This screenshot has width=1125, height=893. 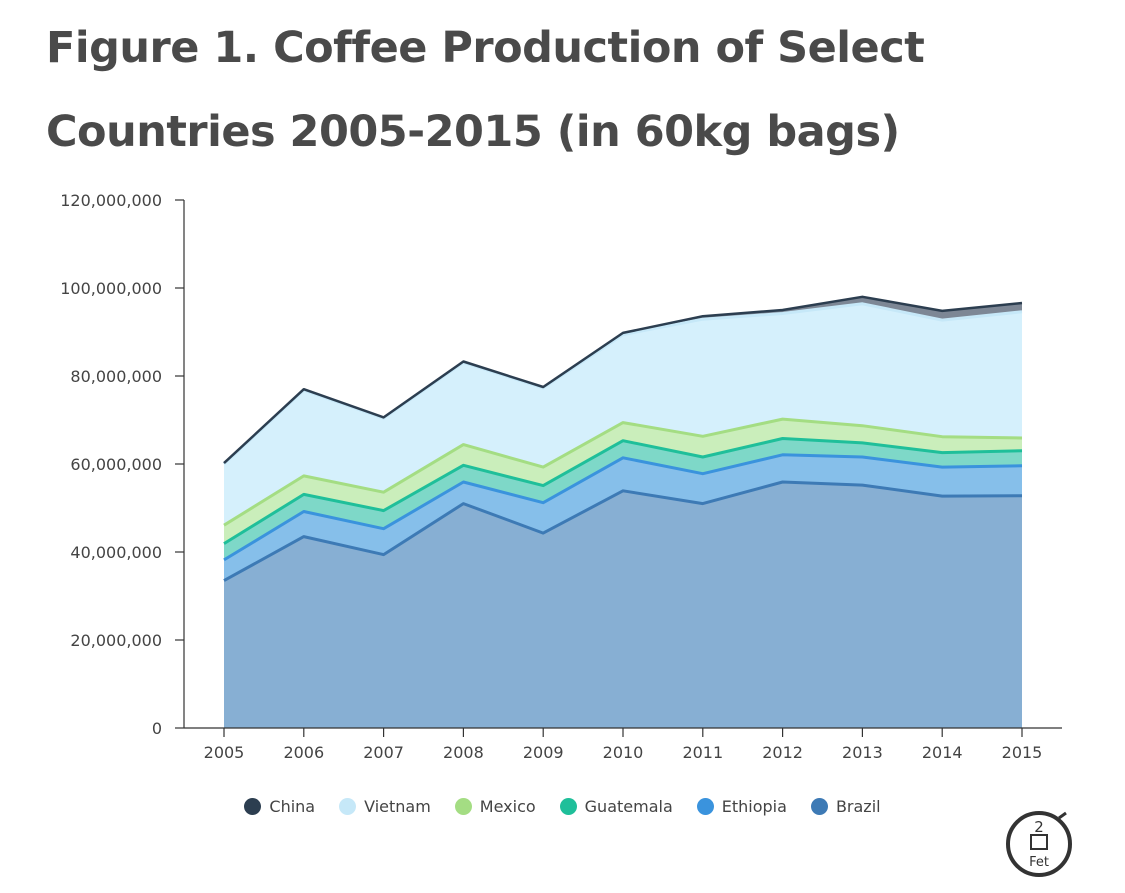 I want to click on x-tick-label: 2006, so click(x=303, y=752).